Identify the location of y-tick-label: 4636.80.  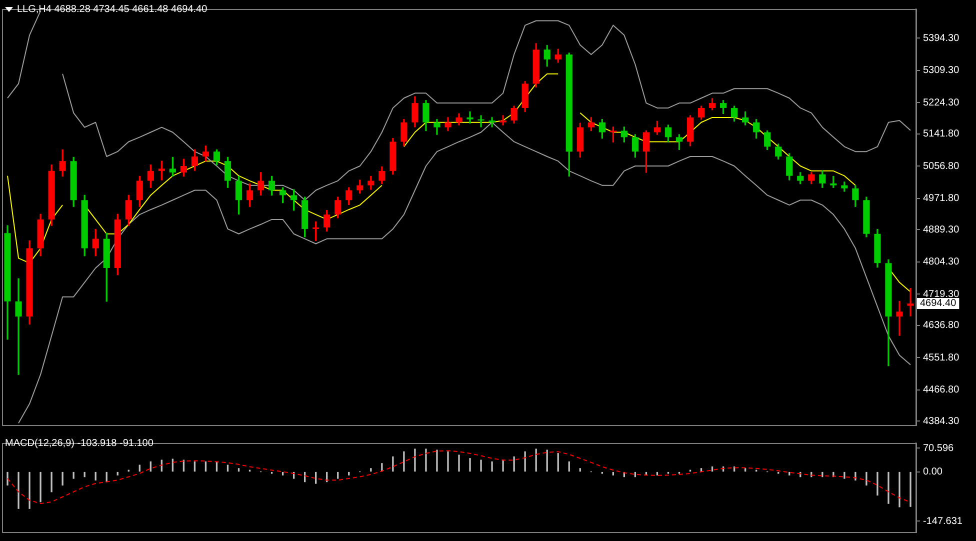
(941, 326).